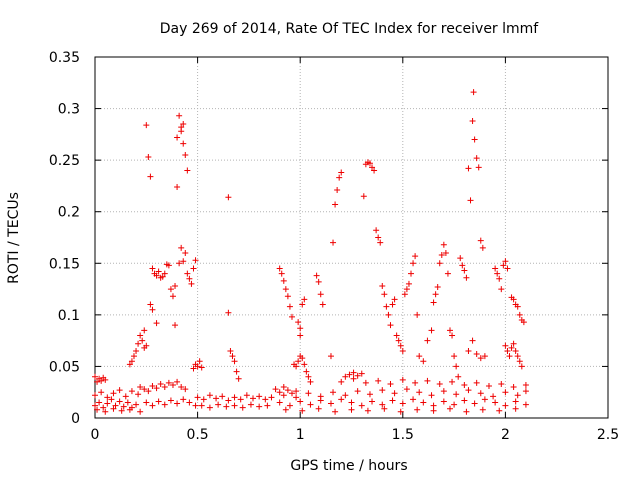 This screenshot has width=640, height=480. Describe the element at coordinates (403, 435) in the screenshot. I see `x-tick-label: 1.5` at that location.